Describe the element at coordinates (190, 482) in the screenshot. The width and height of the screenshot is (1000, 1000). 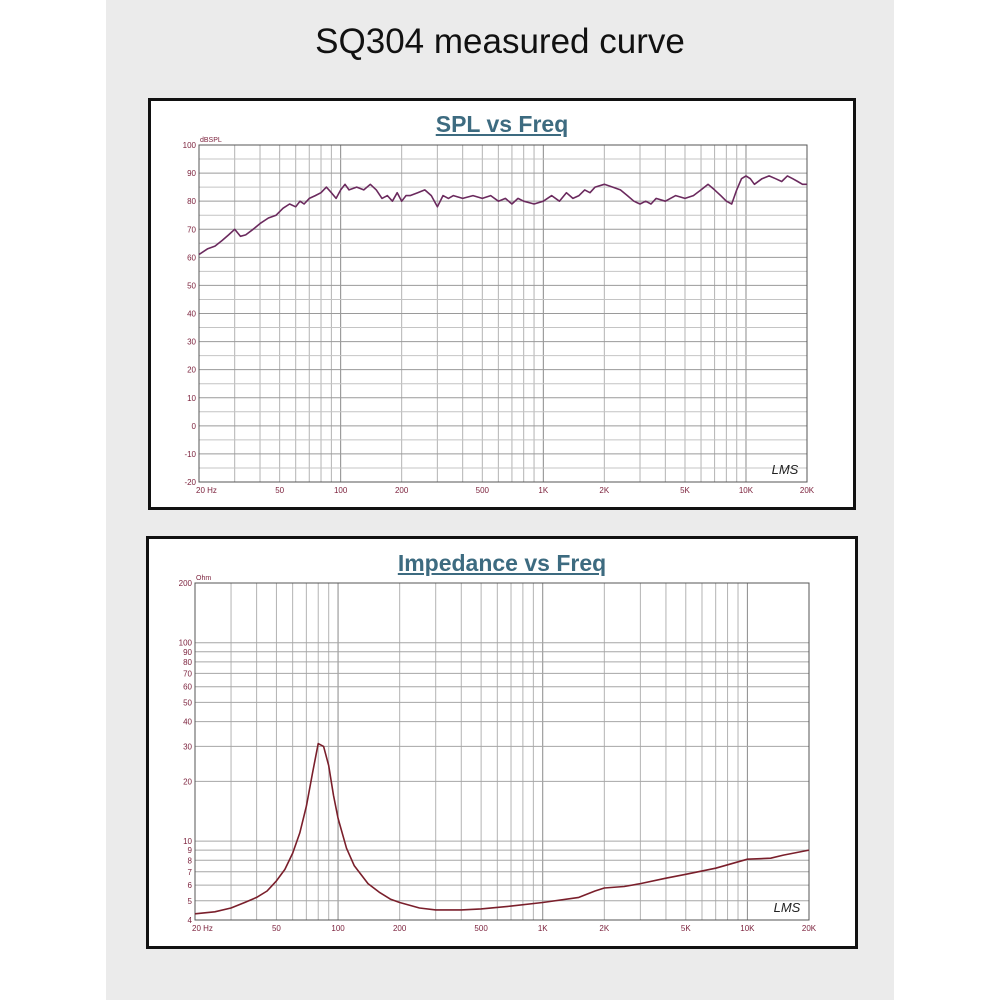
I see `spl-y-tick-label: -20` at that location.